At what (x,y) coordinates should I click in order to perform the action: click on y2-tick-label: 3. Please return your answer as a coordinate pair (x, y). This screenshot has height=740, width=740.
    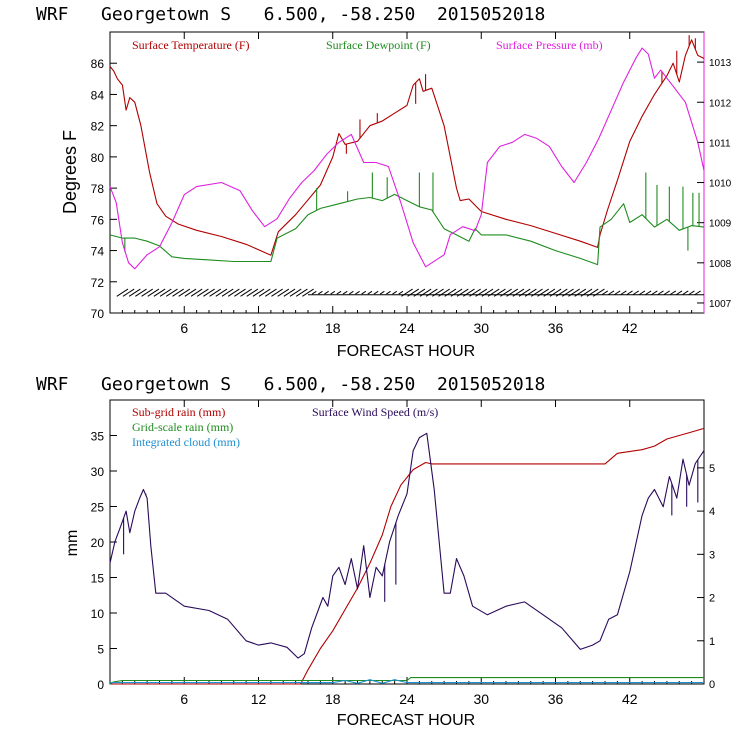
    Looking at the image, I should click on (712, 555).